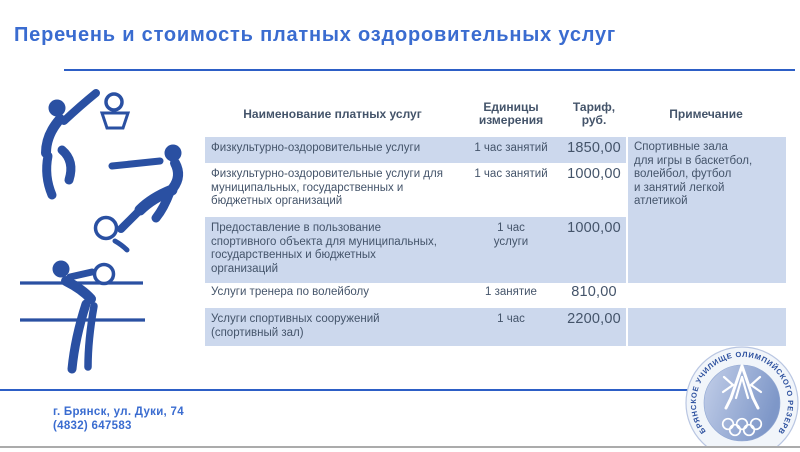  I want to click on address-line-1: г. Брянск, ул. Дуки, 74, so click(118, 412).